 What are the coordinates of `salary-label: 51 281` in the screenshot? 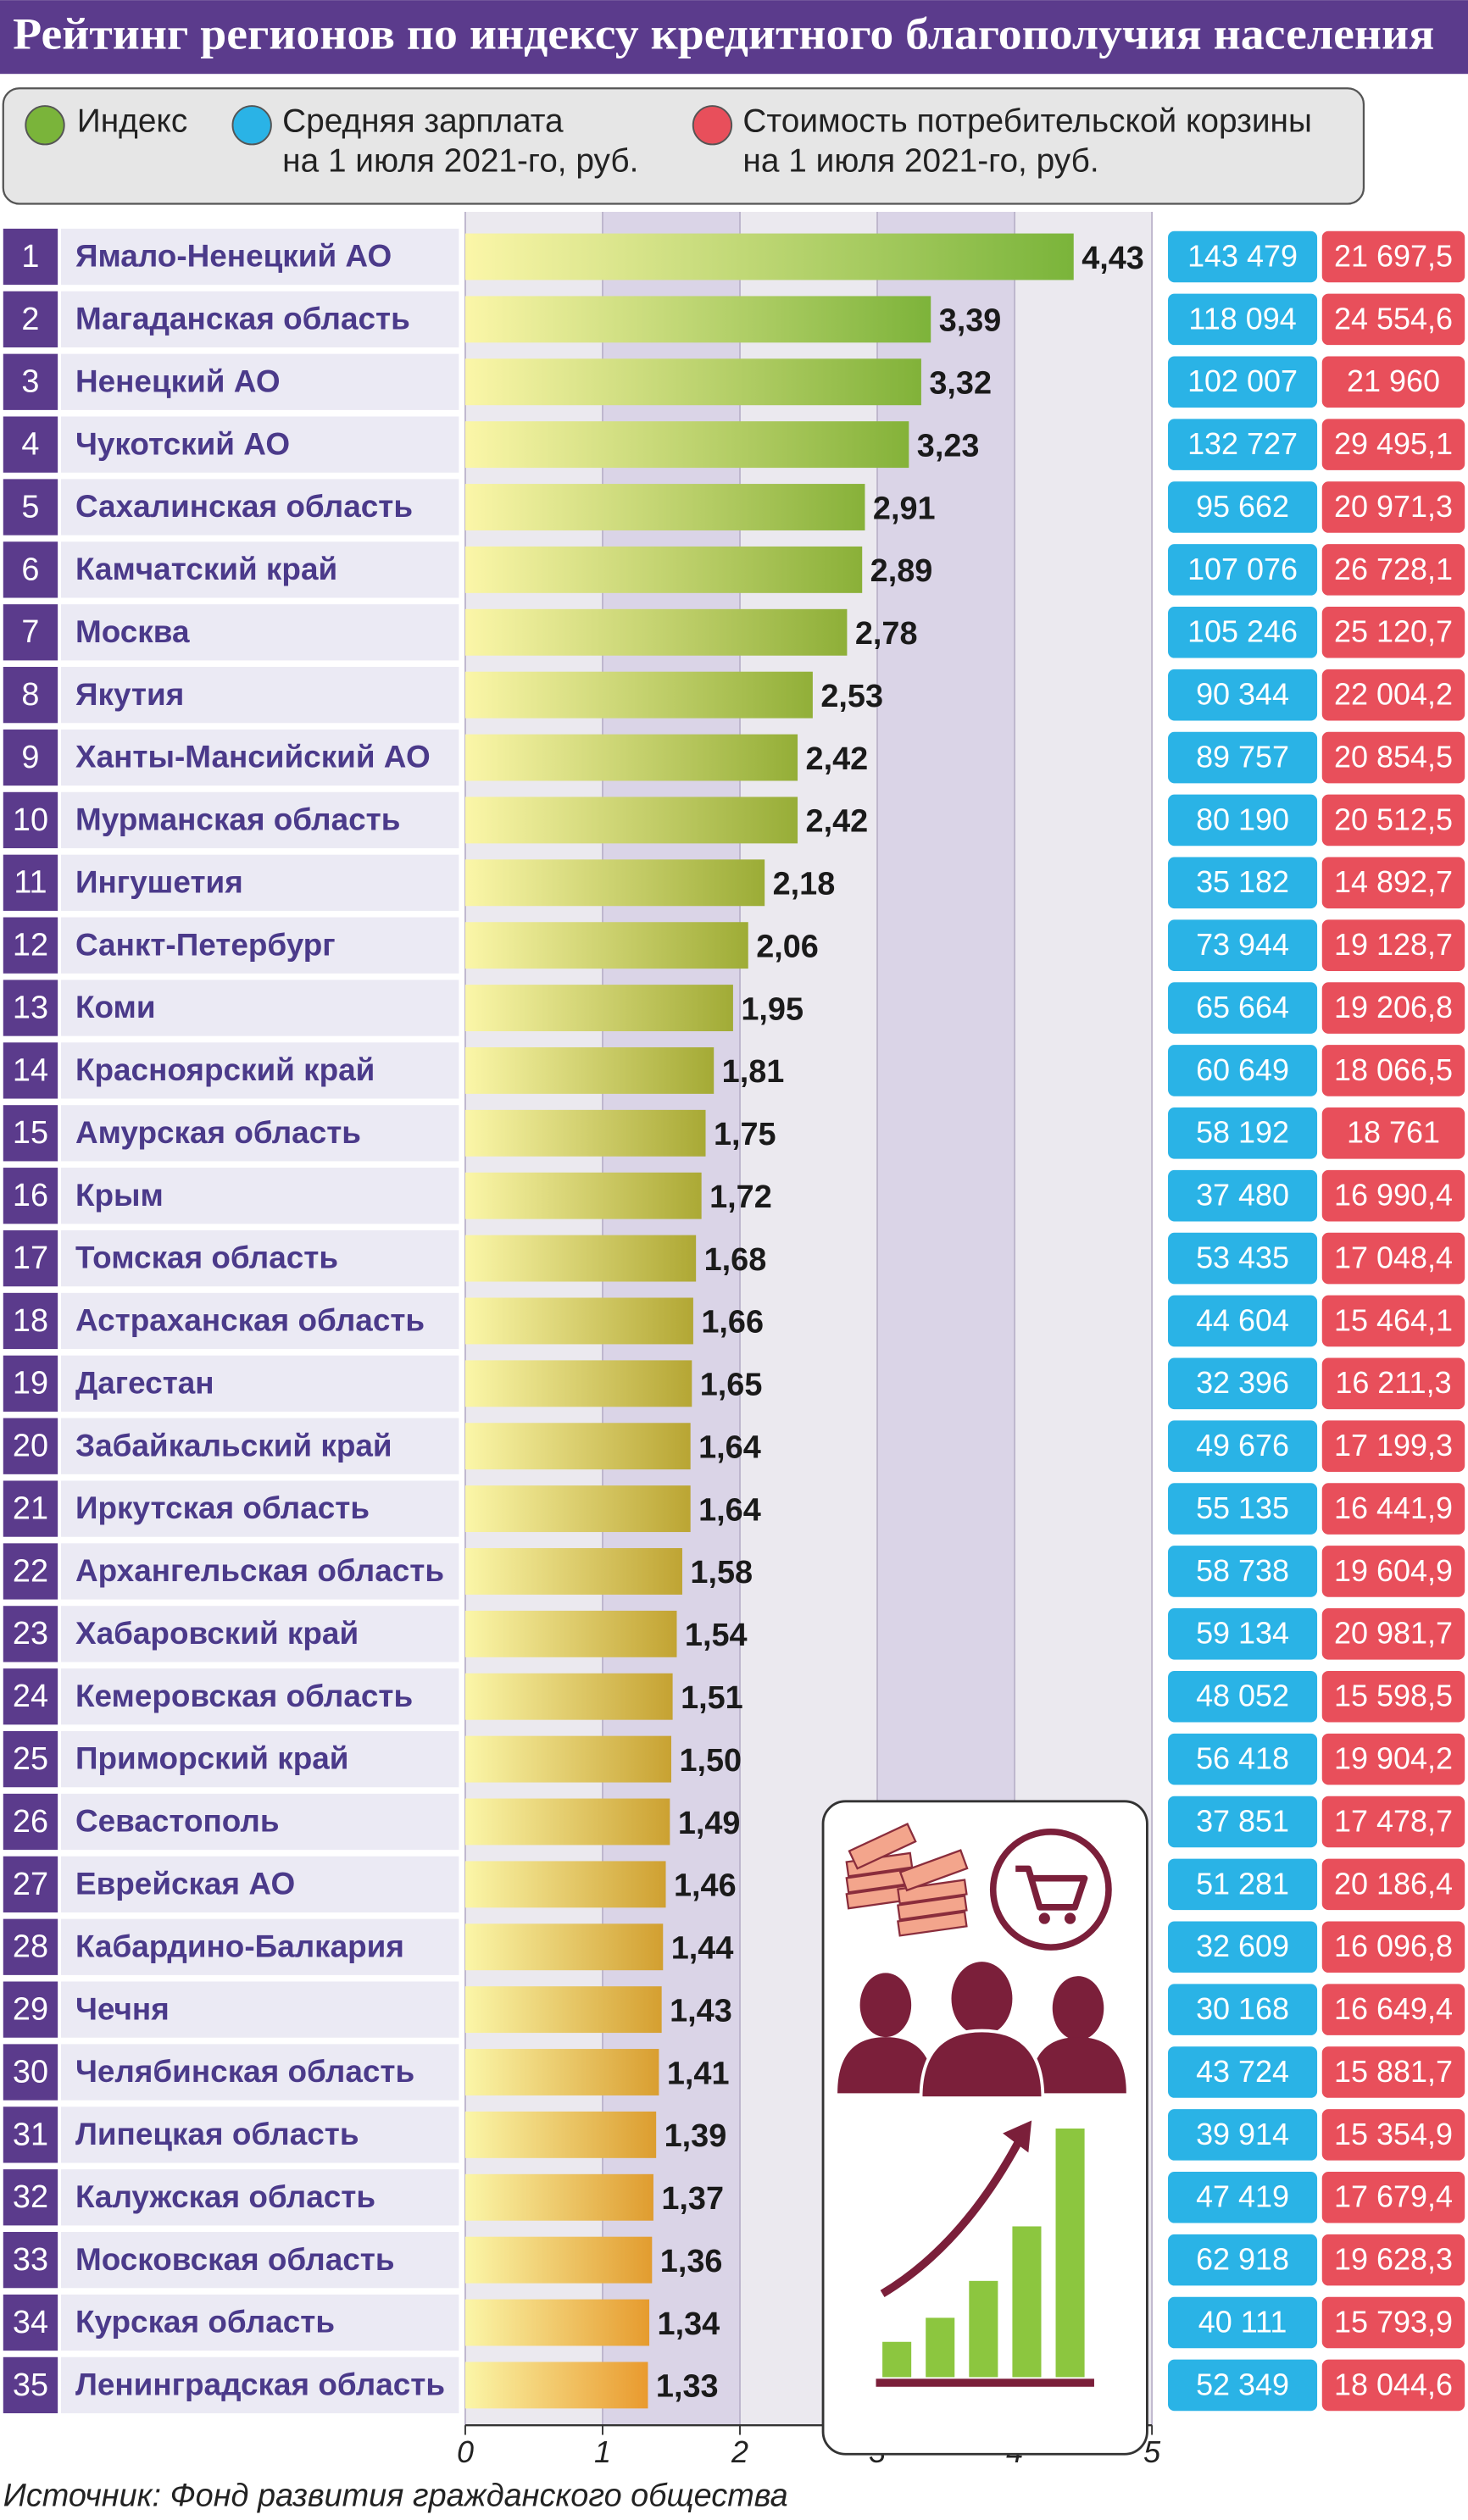 It's located at (1242, 1884).